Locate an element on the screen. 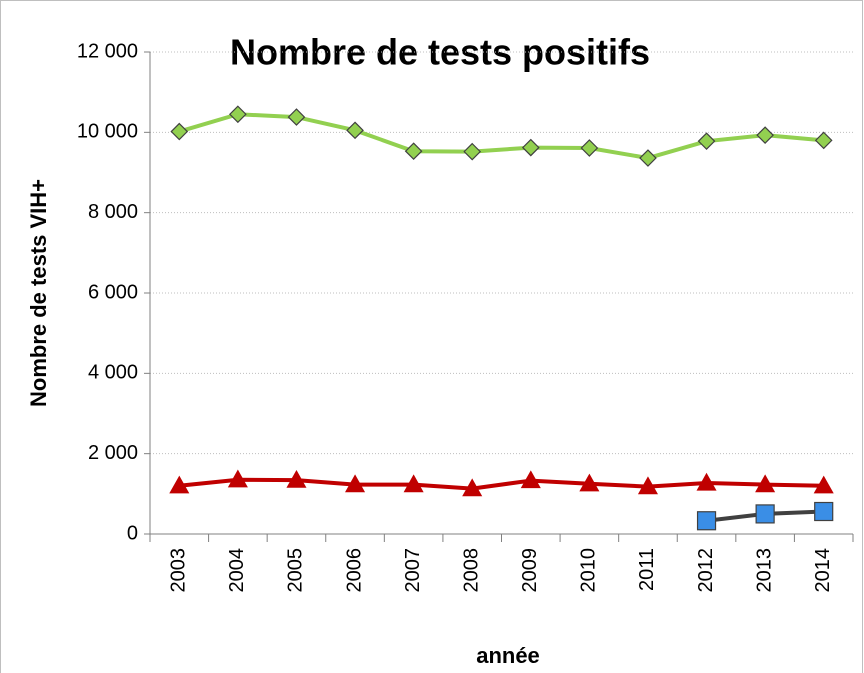 The image size is (864, 673). y-axis-label: Nombre de tests VIH+ is located at coordinates (38, 293).